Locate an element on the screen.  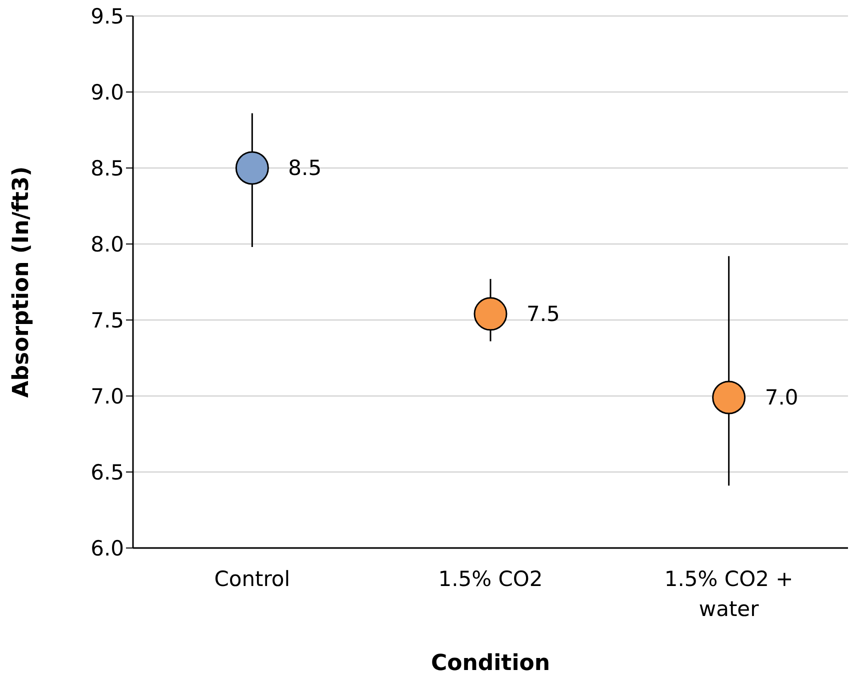
y-tick-label: 6.0 is located at coordinates (107, 548).